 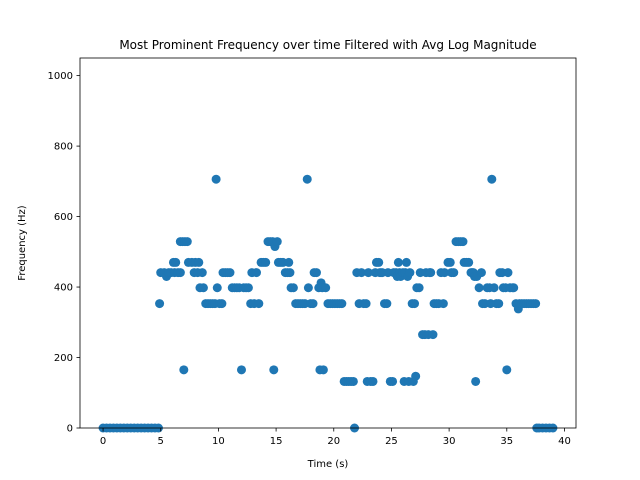 I want to click on y-tick-label: 400, so click(x=63, y=288).